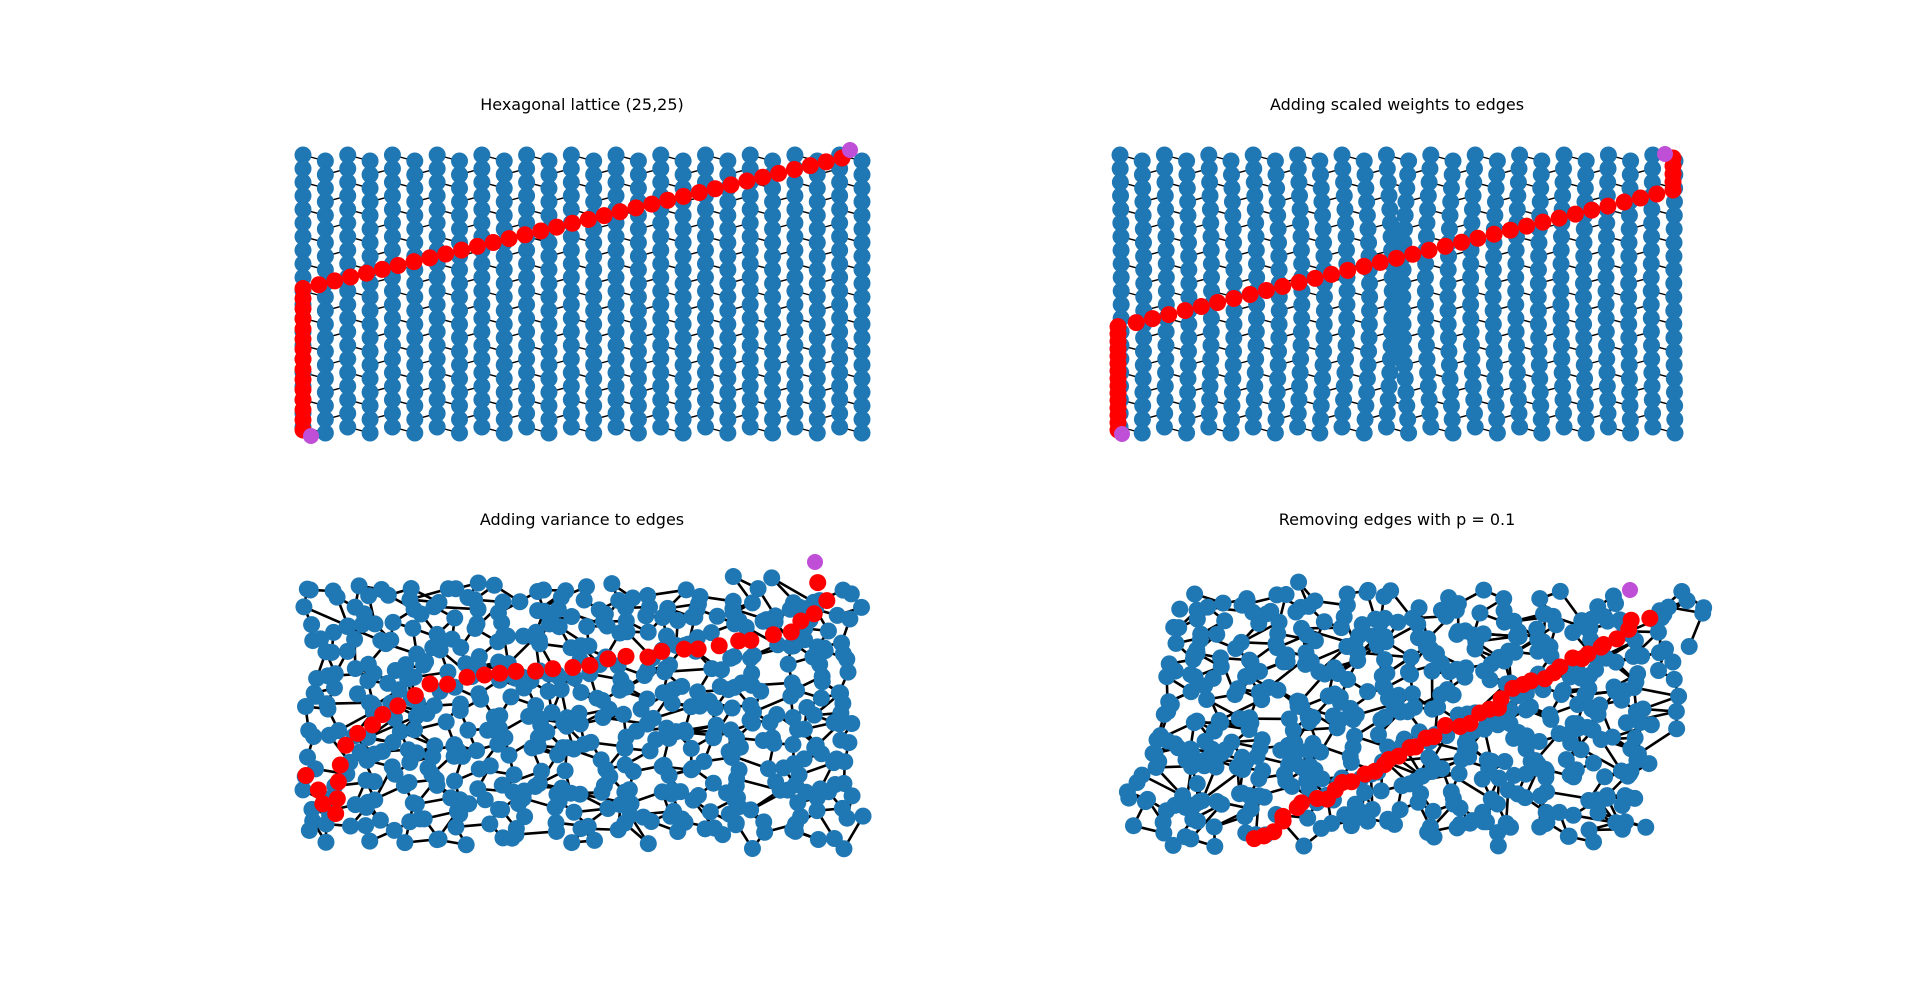 The height and width of the screenshot is (983, 1920). What do you see at coordinates (1397, 294) in the screenshot?
I see `nodes` at bounding box center [1397, 294].